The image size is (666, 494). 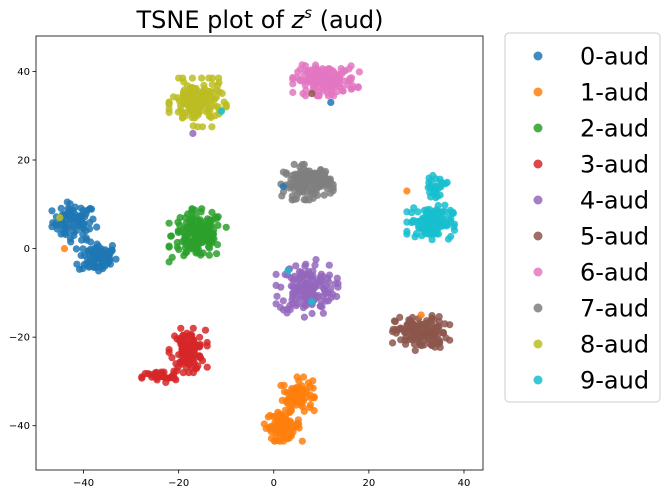 I want to click on y-tick-label: −40, so click(x=19, y=426).